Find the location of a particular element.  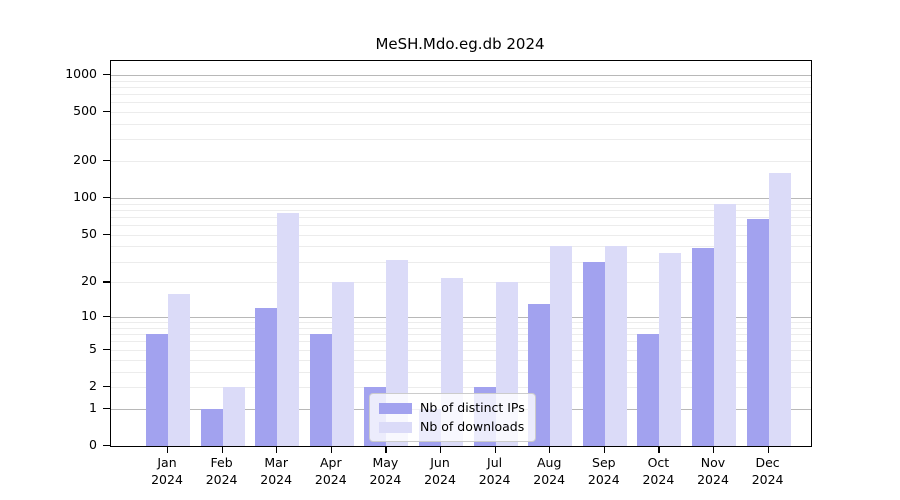

x-tick-label-jun: Jun 2024 is located at coordinates (440, 471).